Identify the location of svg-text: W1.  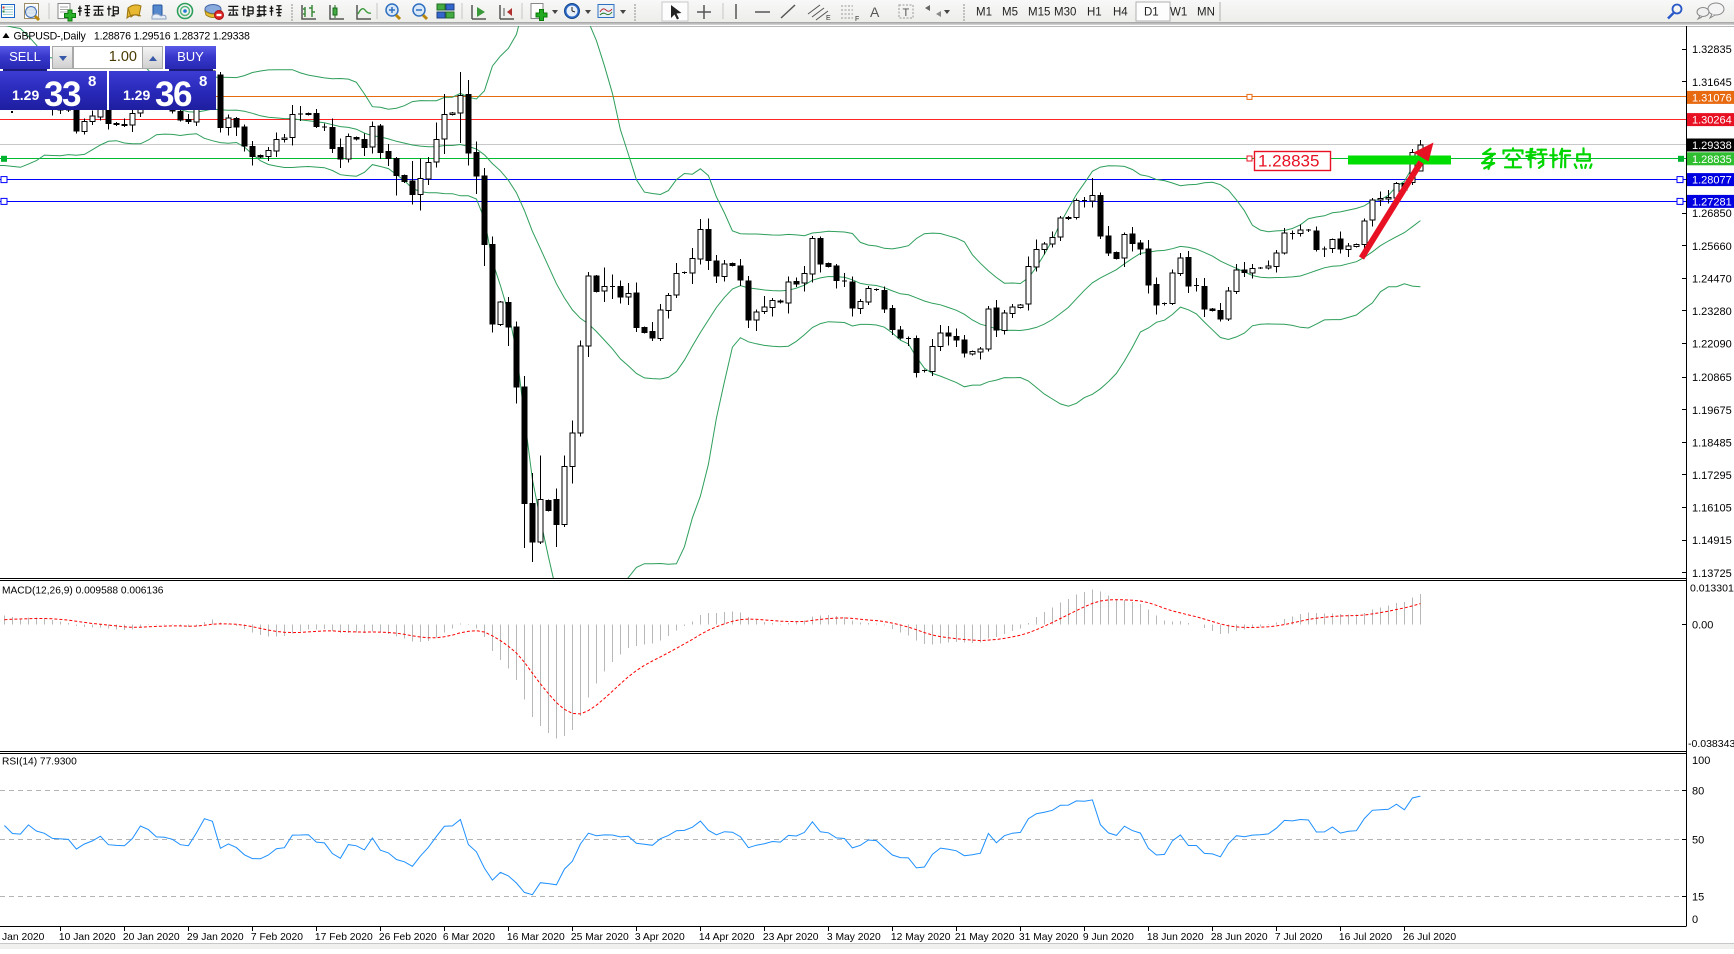
(1178, 13).